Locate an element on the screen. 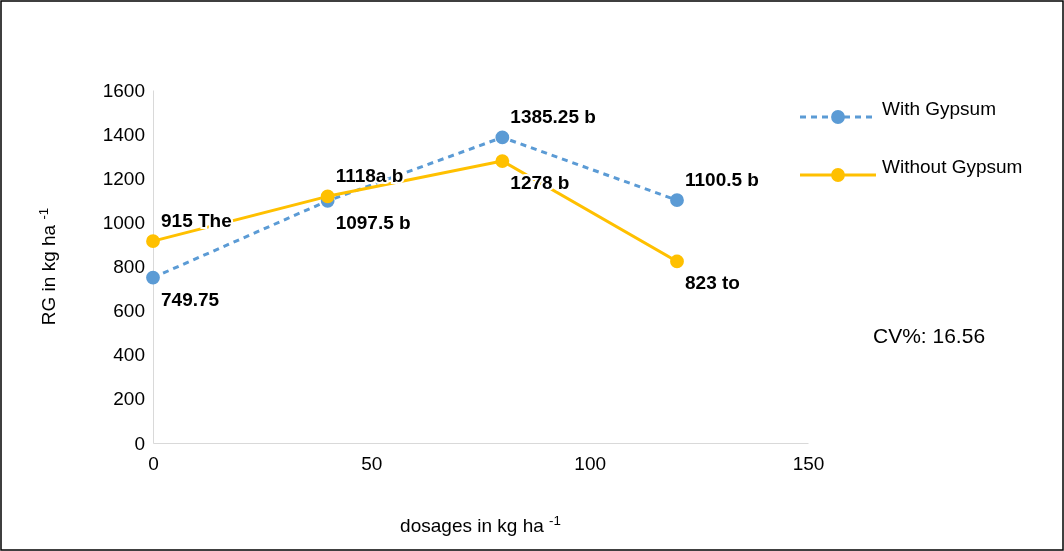 The height and width of the screenshot is (551, 1064). legend-label: Without Gypsum is located at coordinates (952, 166).